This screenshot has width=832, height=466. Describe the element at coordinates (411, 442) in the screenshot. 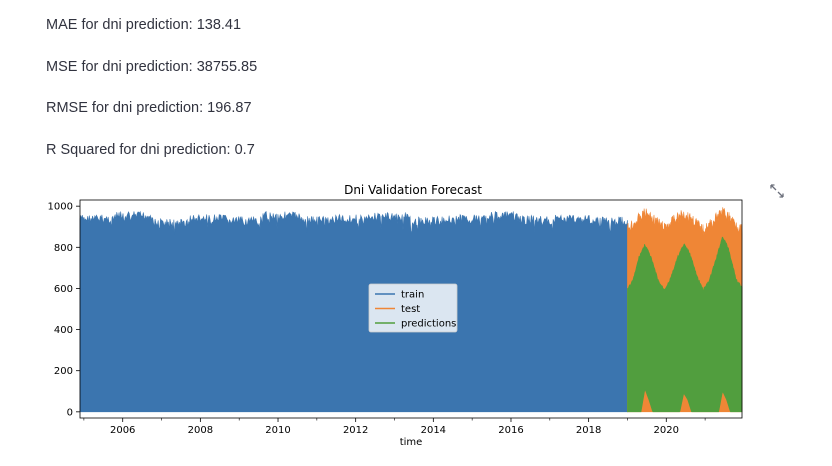

I see `x-axis-label: time` at that location.